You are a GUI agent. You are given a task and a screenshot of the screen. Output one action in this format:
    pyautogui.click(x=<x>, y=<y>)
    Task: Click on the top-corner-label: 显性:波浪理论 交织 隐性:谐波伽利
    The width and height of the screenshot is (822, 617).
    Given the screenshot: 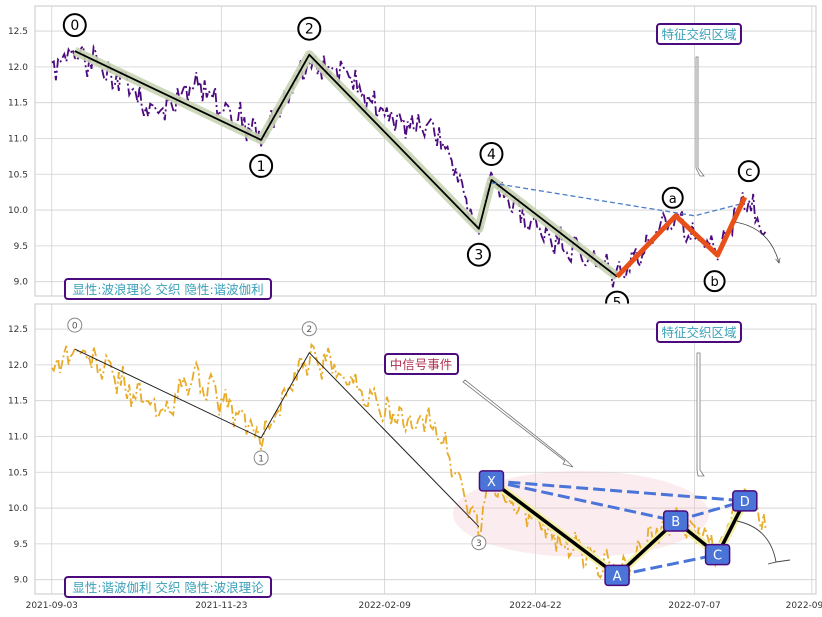 What is the action you would take?
    pyautogui.click(x=168, y=289)
    